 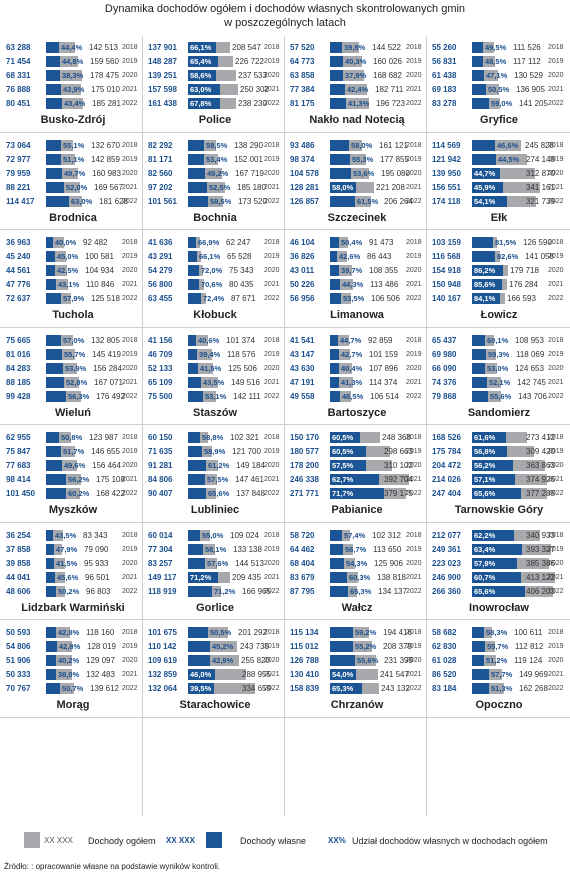 I want to click on year-row: 84 283 53,9% 156 284 2020, so click(x=73, y=368).